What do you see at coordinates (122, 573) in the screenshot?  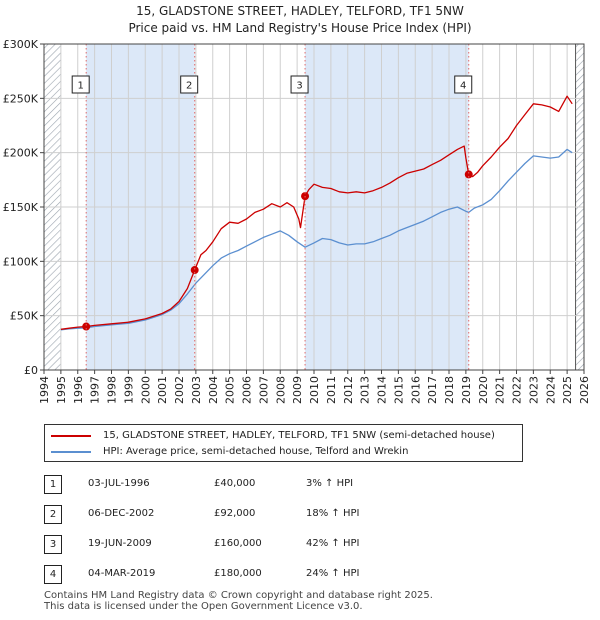 I see `transaction-date: 04-MAR-2019` at bounding box center [122, 573].